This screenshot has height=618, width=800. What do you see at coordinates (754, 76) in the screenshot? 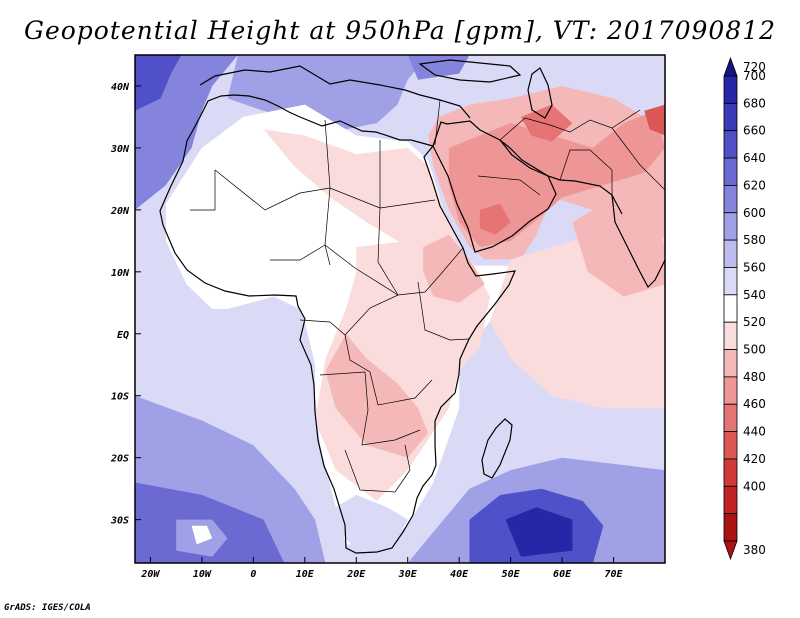
I see `colorbar-label: 700` at bounding box center [754, 76].